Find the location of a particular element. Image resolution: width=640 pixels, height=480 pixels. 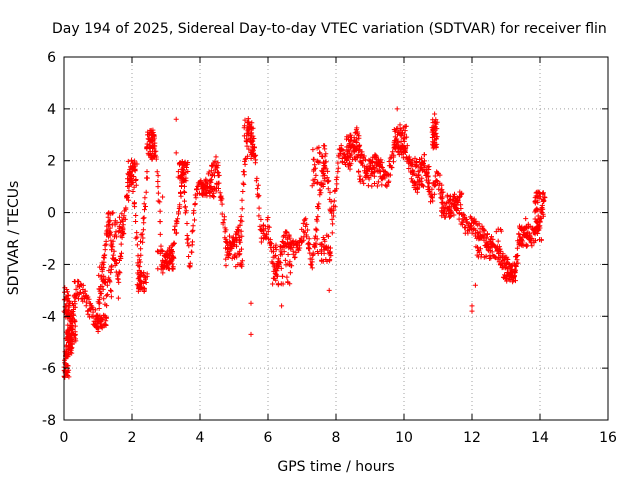

y-tick-label: 0 is located at coordinates (51, 214).